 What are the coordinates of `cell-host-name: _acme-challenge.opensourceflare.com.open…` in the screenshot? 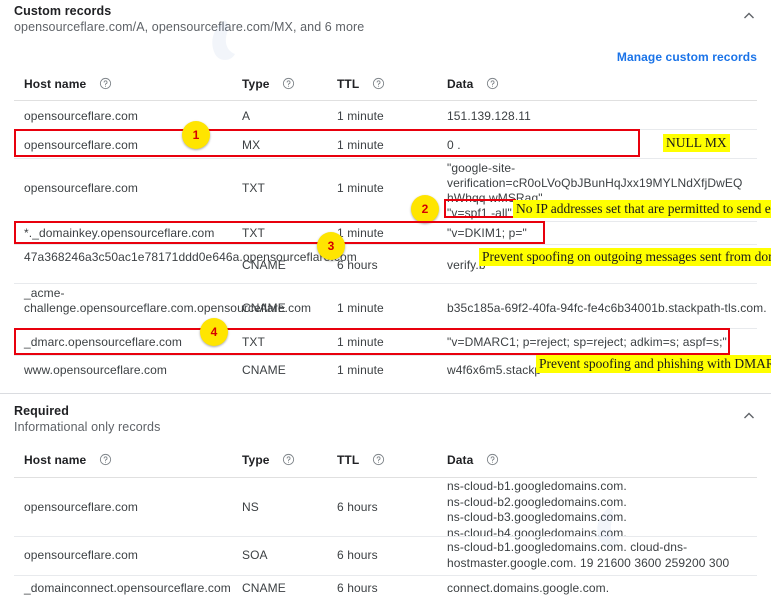 It's located at (168, 300).